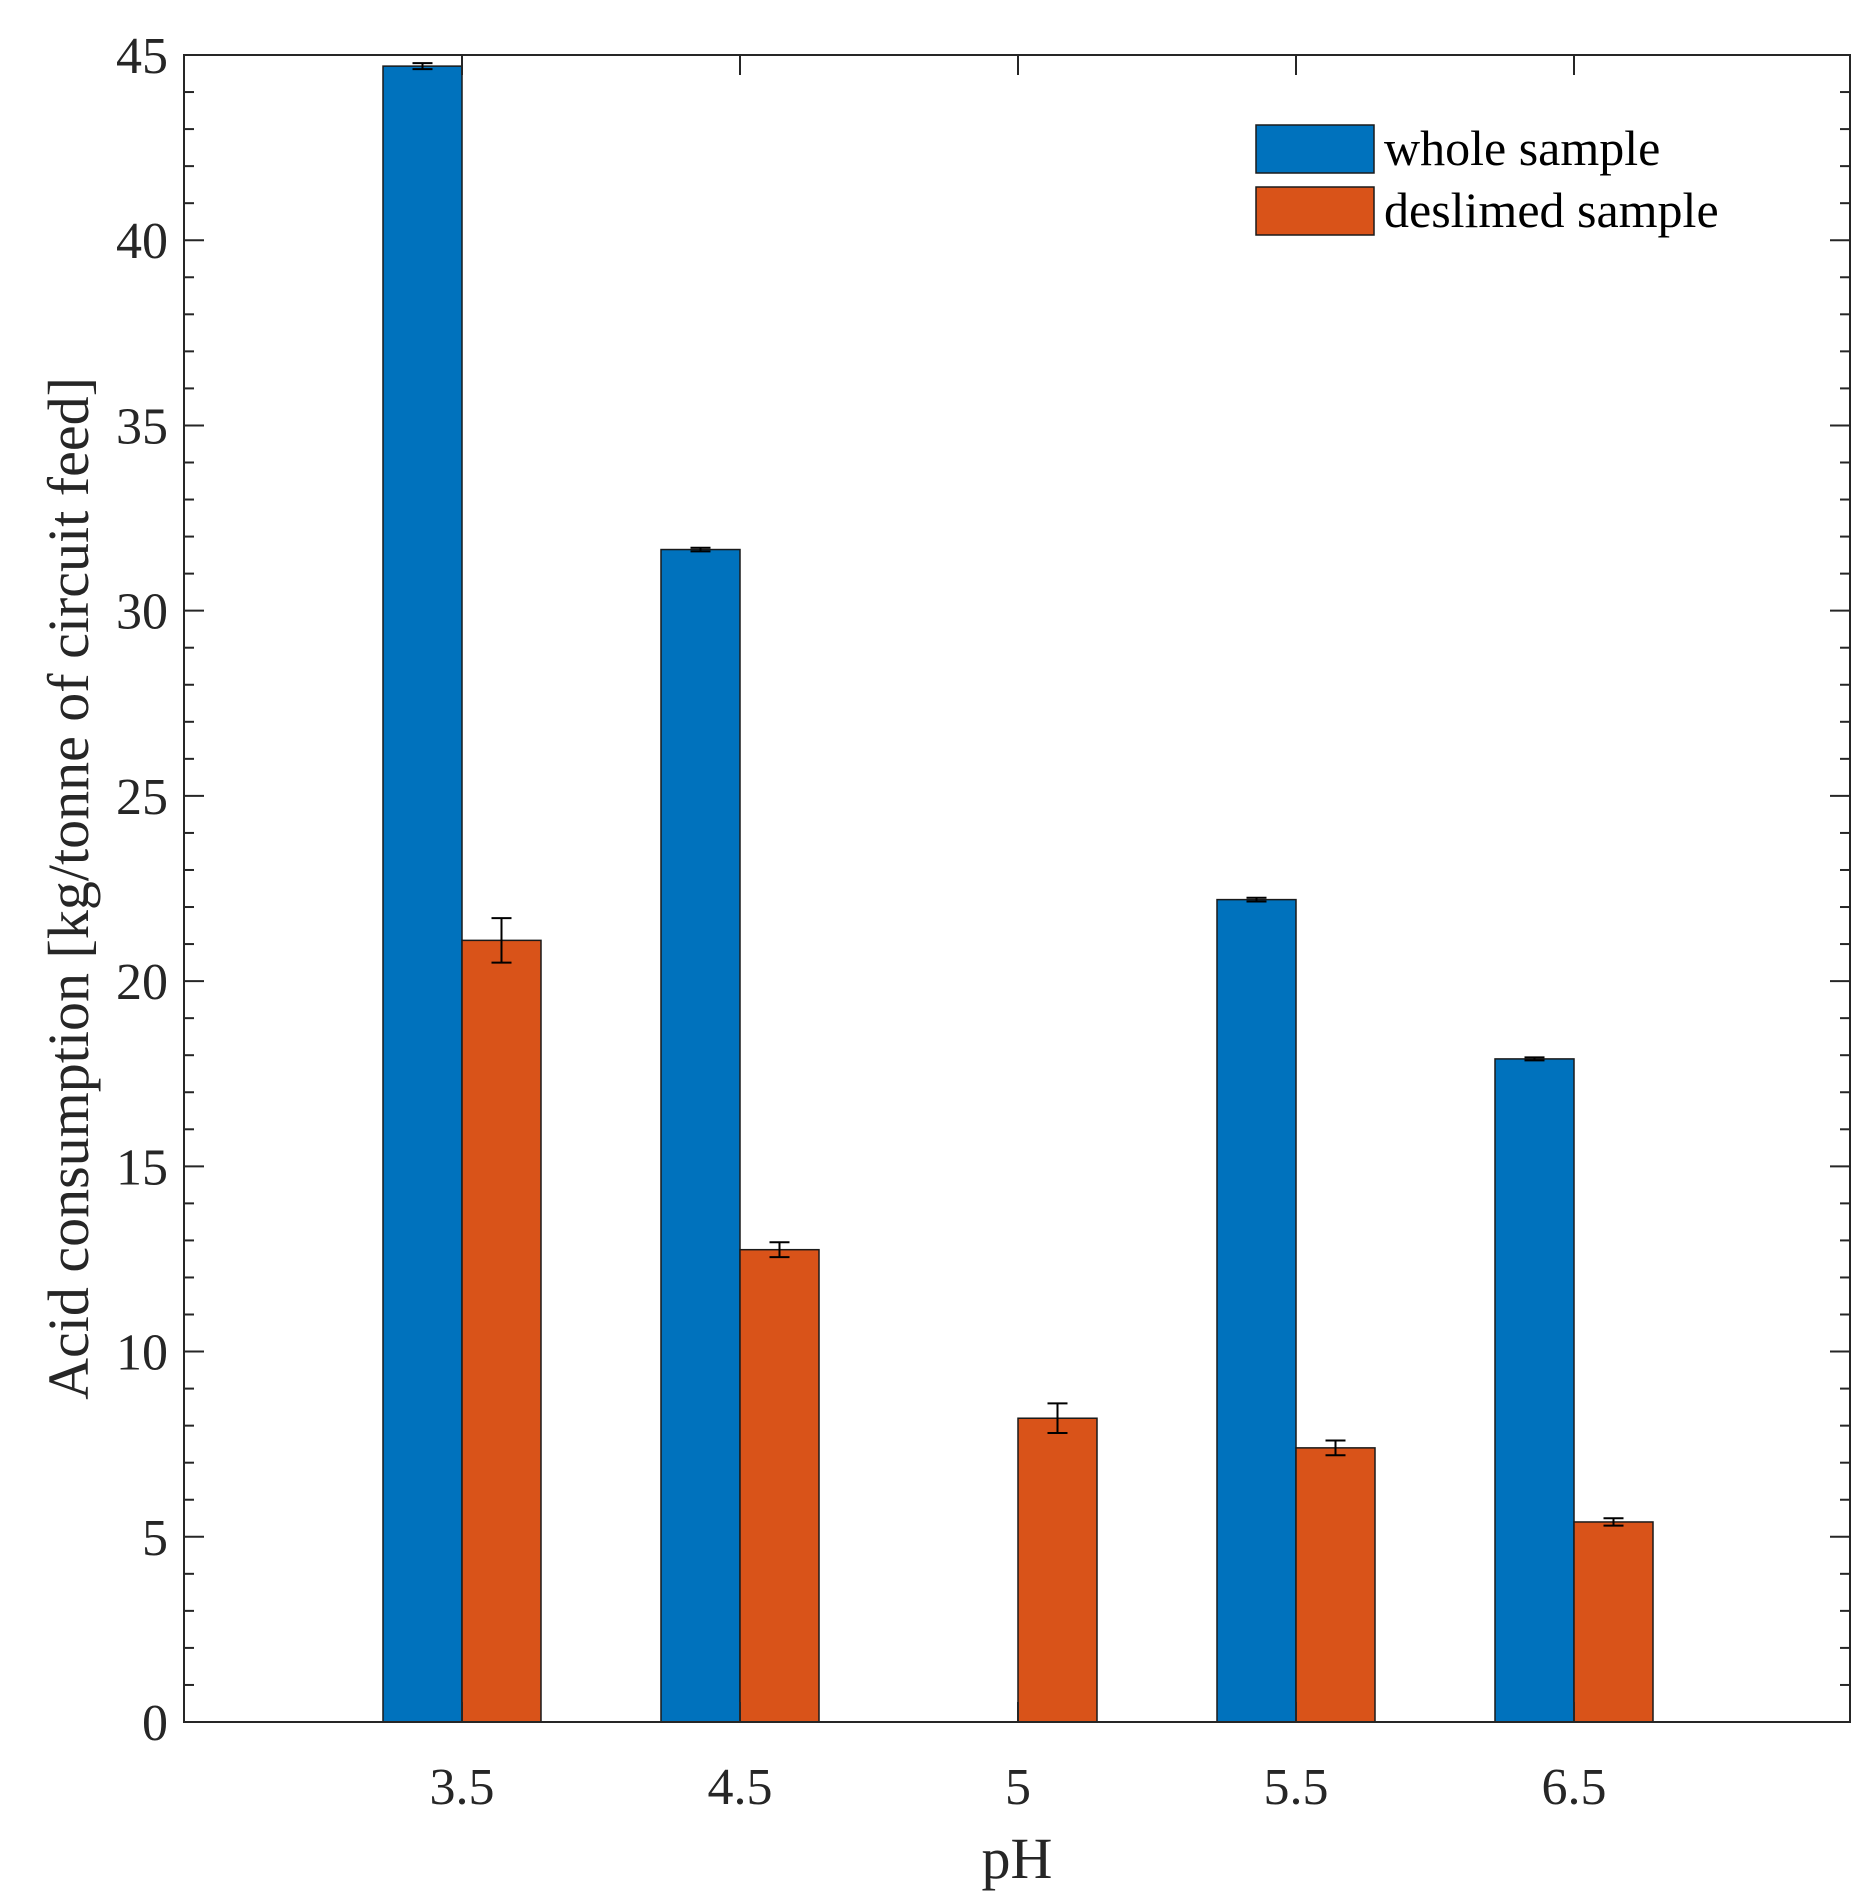  I want to click on x-tick-label: 5, so click(1018, 1787).